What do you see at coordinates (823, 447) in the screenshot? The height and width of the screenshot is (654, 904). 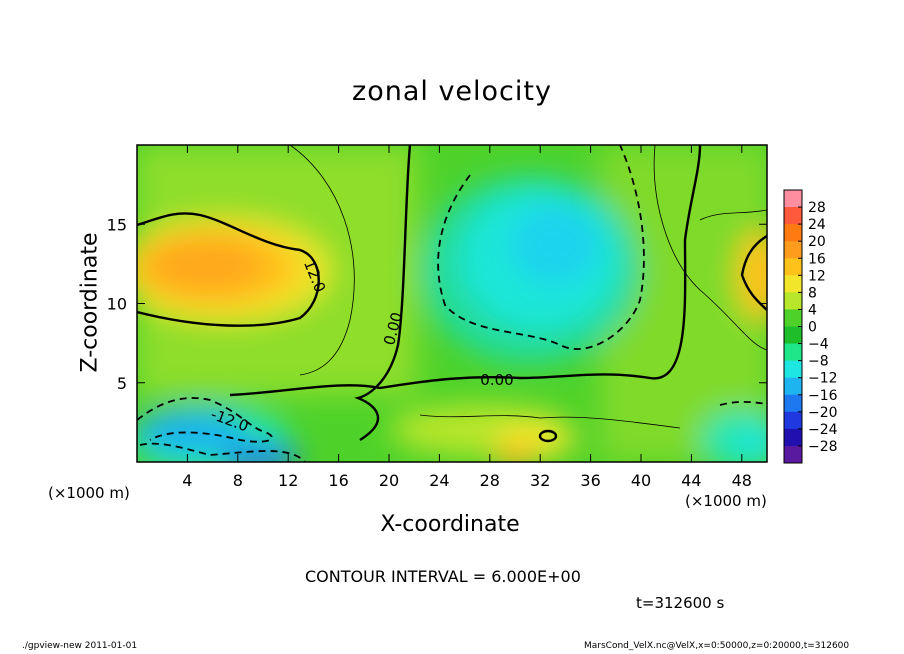 I see `colorbar-label: −28` at bounding box center [823, 447].